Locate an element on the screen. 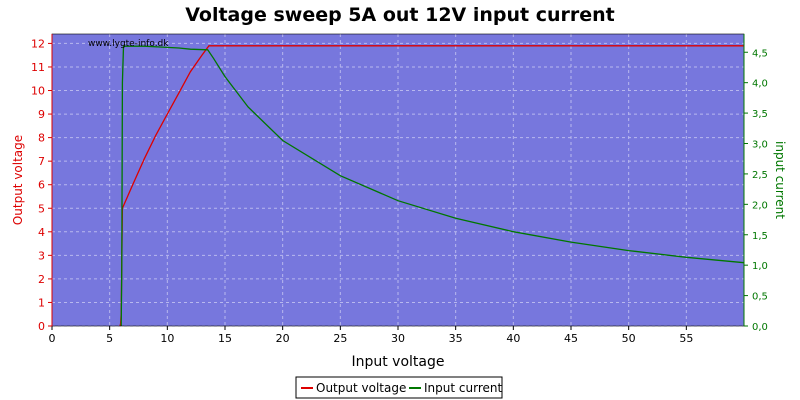  y-right-tick-label: 3,0 is located at coordinates (760, 145).